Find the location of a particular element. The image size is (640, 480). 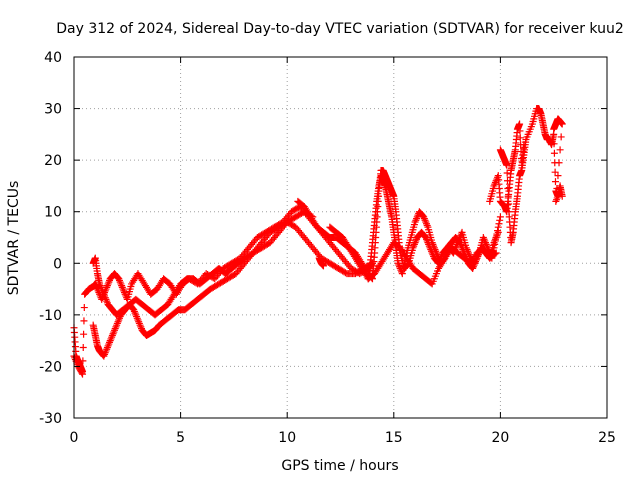

series-track-g is located at coordinates (421, 195).